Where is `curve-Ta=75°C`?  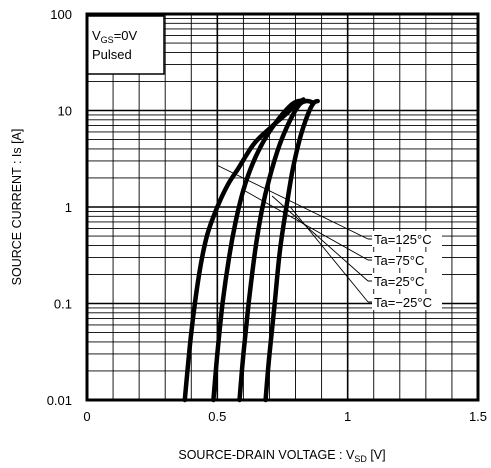
curve-Ta=75°C is located at coordinates (259, 250).